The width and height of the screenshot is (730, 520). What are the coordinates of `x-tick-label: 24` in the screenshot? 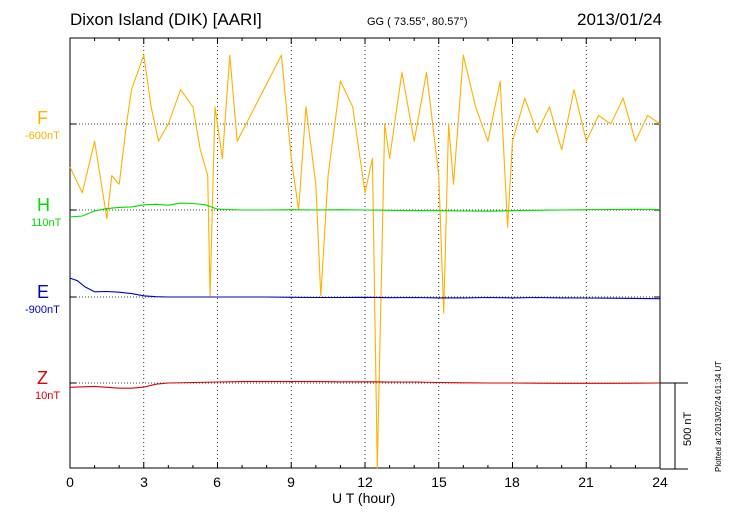 It's located at (660, 482).